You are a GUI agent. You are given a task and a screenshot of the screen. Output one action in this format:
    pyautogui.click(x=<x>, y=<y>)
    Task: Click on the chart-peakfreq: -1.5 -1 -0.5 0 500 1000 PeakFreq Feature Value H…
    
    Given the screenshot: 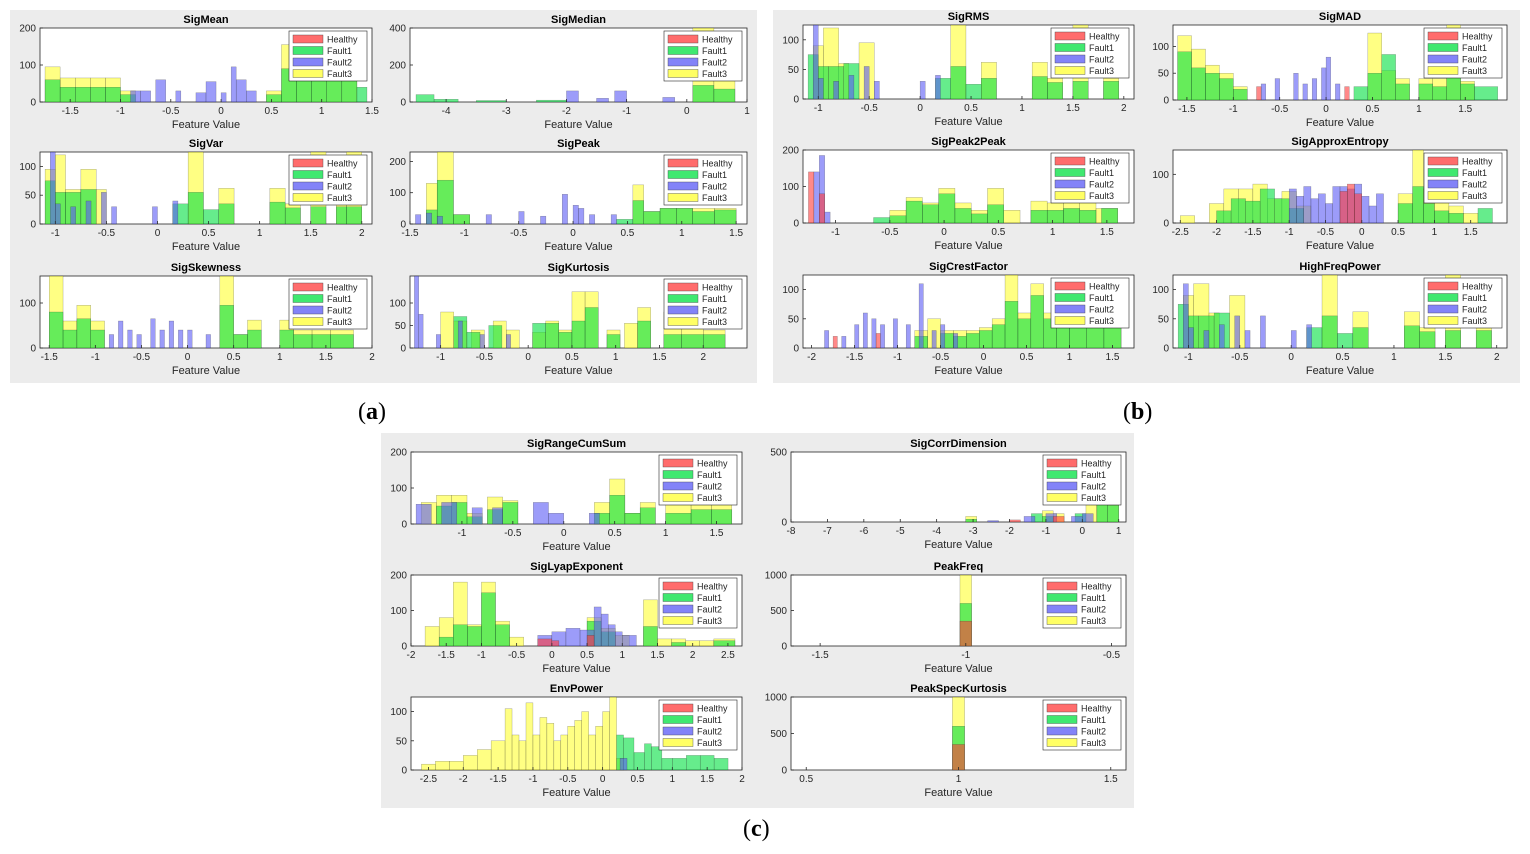 What is the action you would take?
    pyautogui.click(x=946, y=618)
    